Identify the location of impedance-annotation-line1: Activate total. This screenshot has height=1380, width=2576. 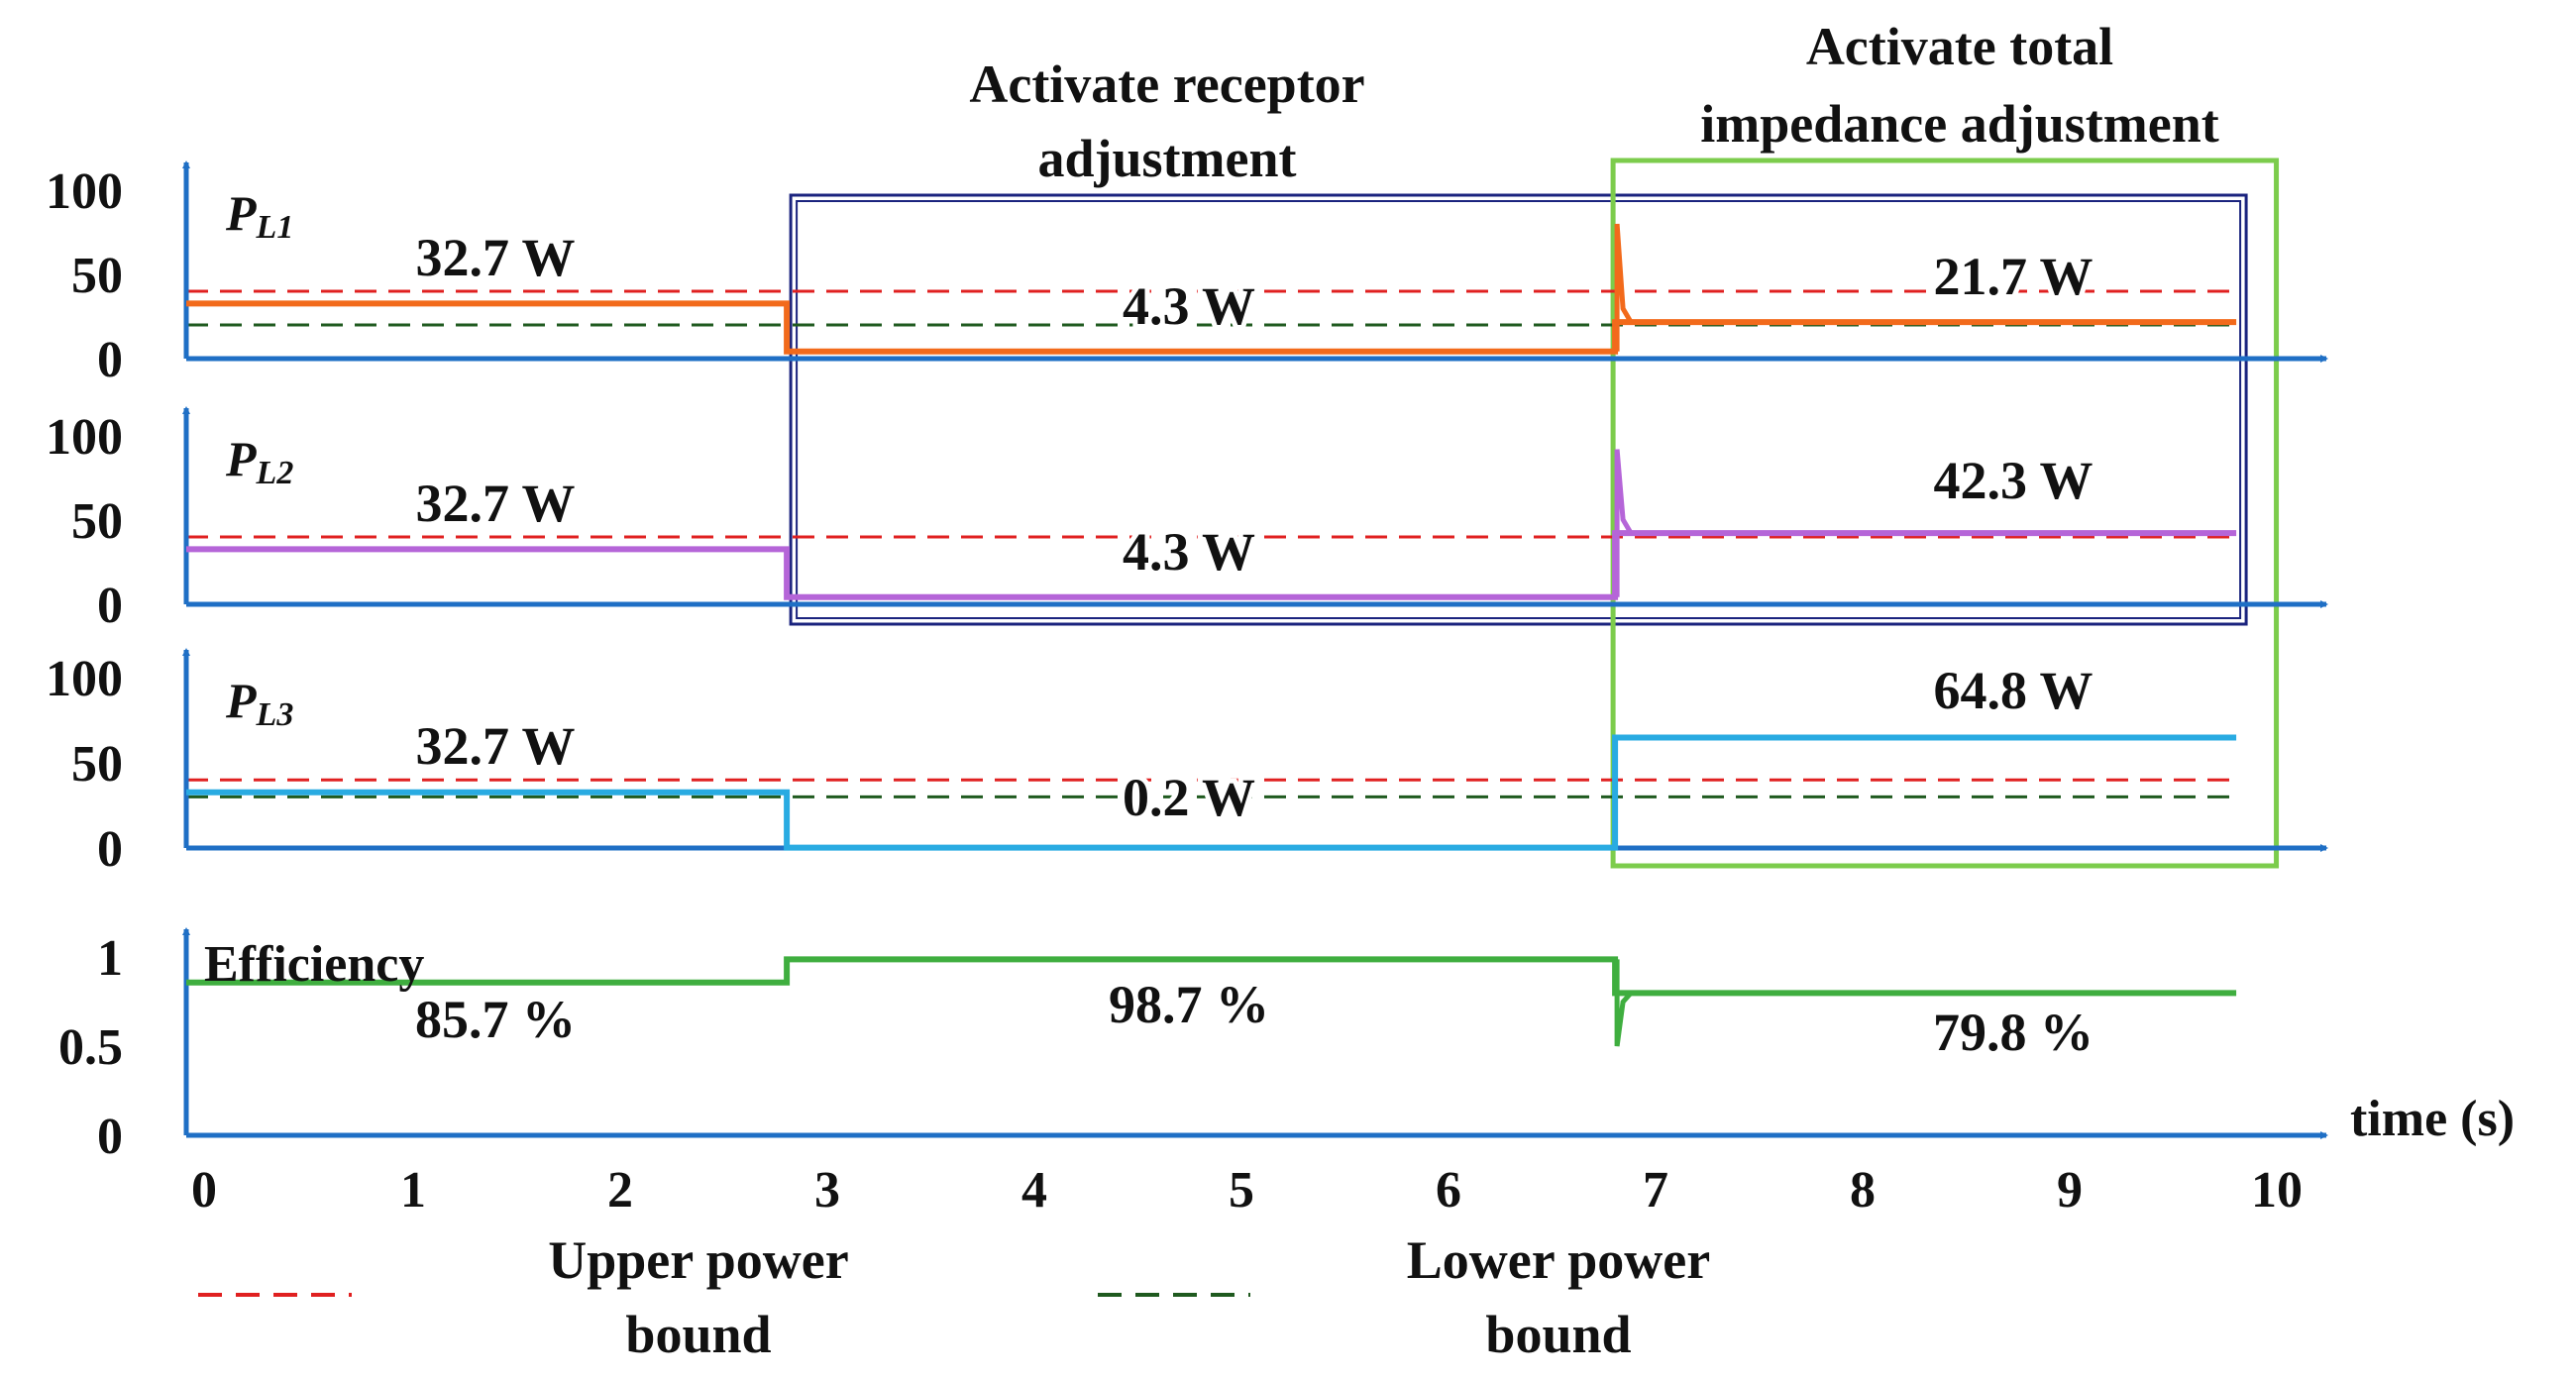
(1960, 46).